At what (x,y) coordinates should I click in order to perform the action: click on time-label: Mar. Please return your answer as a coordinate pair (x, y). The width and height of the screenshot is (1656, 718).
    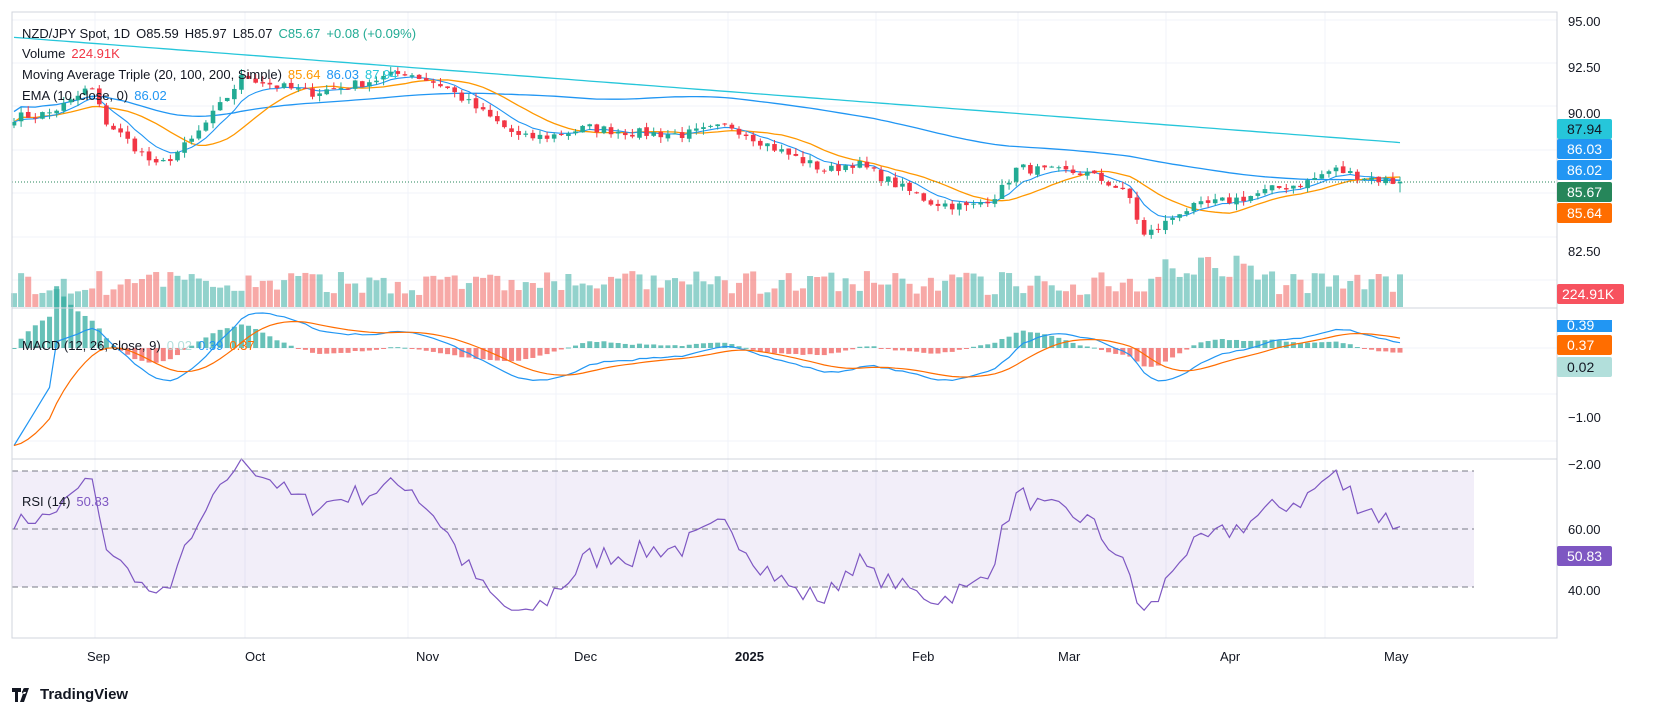
    Looking at the image, I should click on (1069, 656).